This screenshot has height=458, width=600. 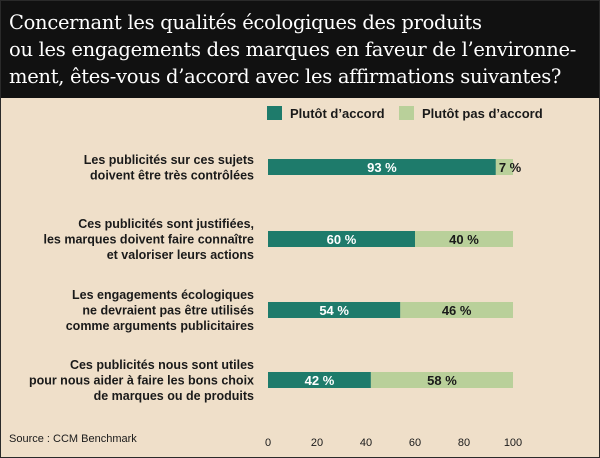 I want to click on value-label-disagree-1: 7 %, so click(x=510, y=167).